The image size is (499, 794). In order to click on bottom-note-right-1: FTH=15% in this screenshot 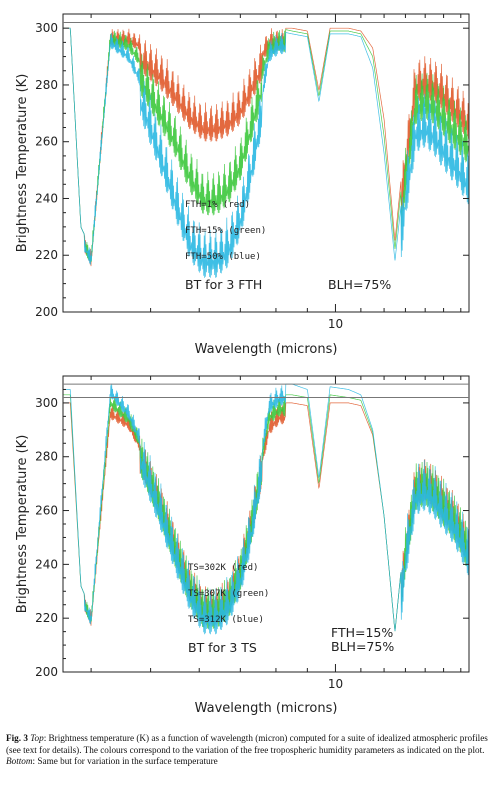, I will do `click(362, 632)`.